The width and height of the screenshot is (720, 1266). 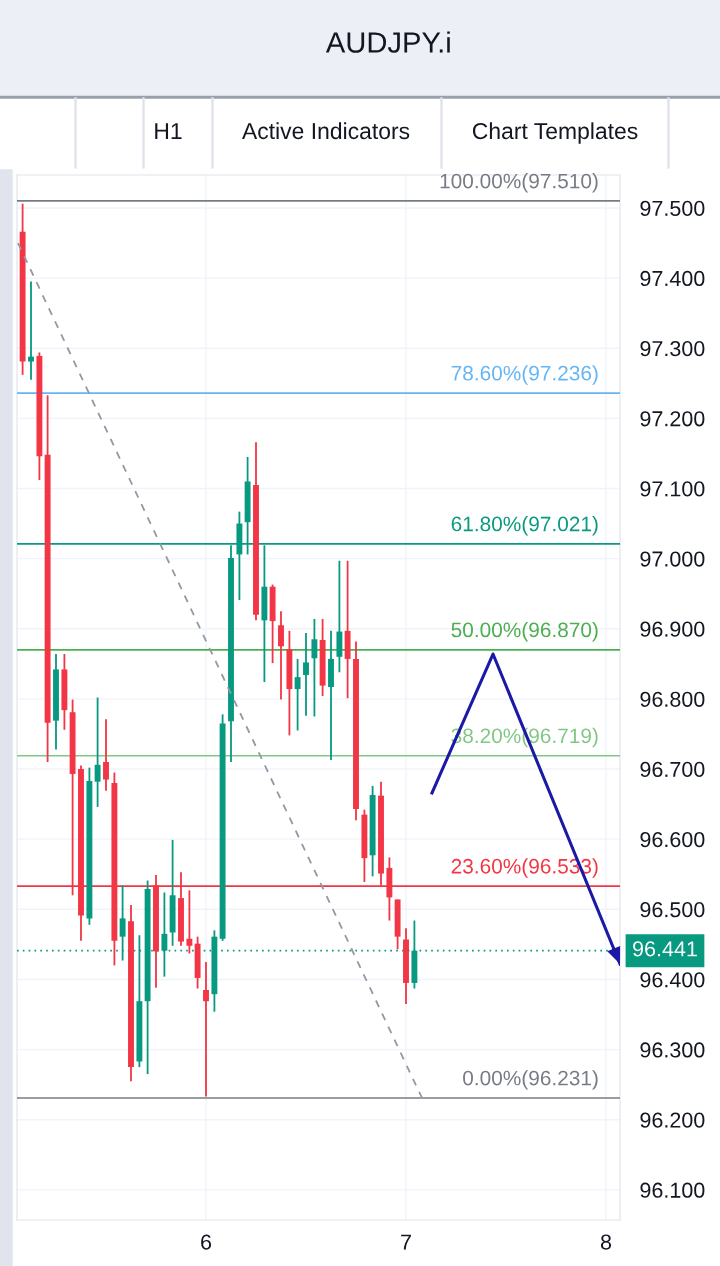 I want to click on x-tick-label: 8, so click(x=606, y=1242).